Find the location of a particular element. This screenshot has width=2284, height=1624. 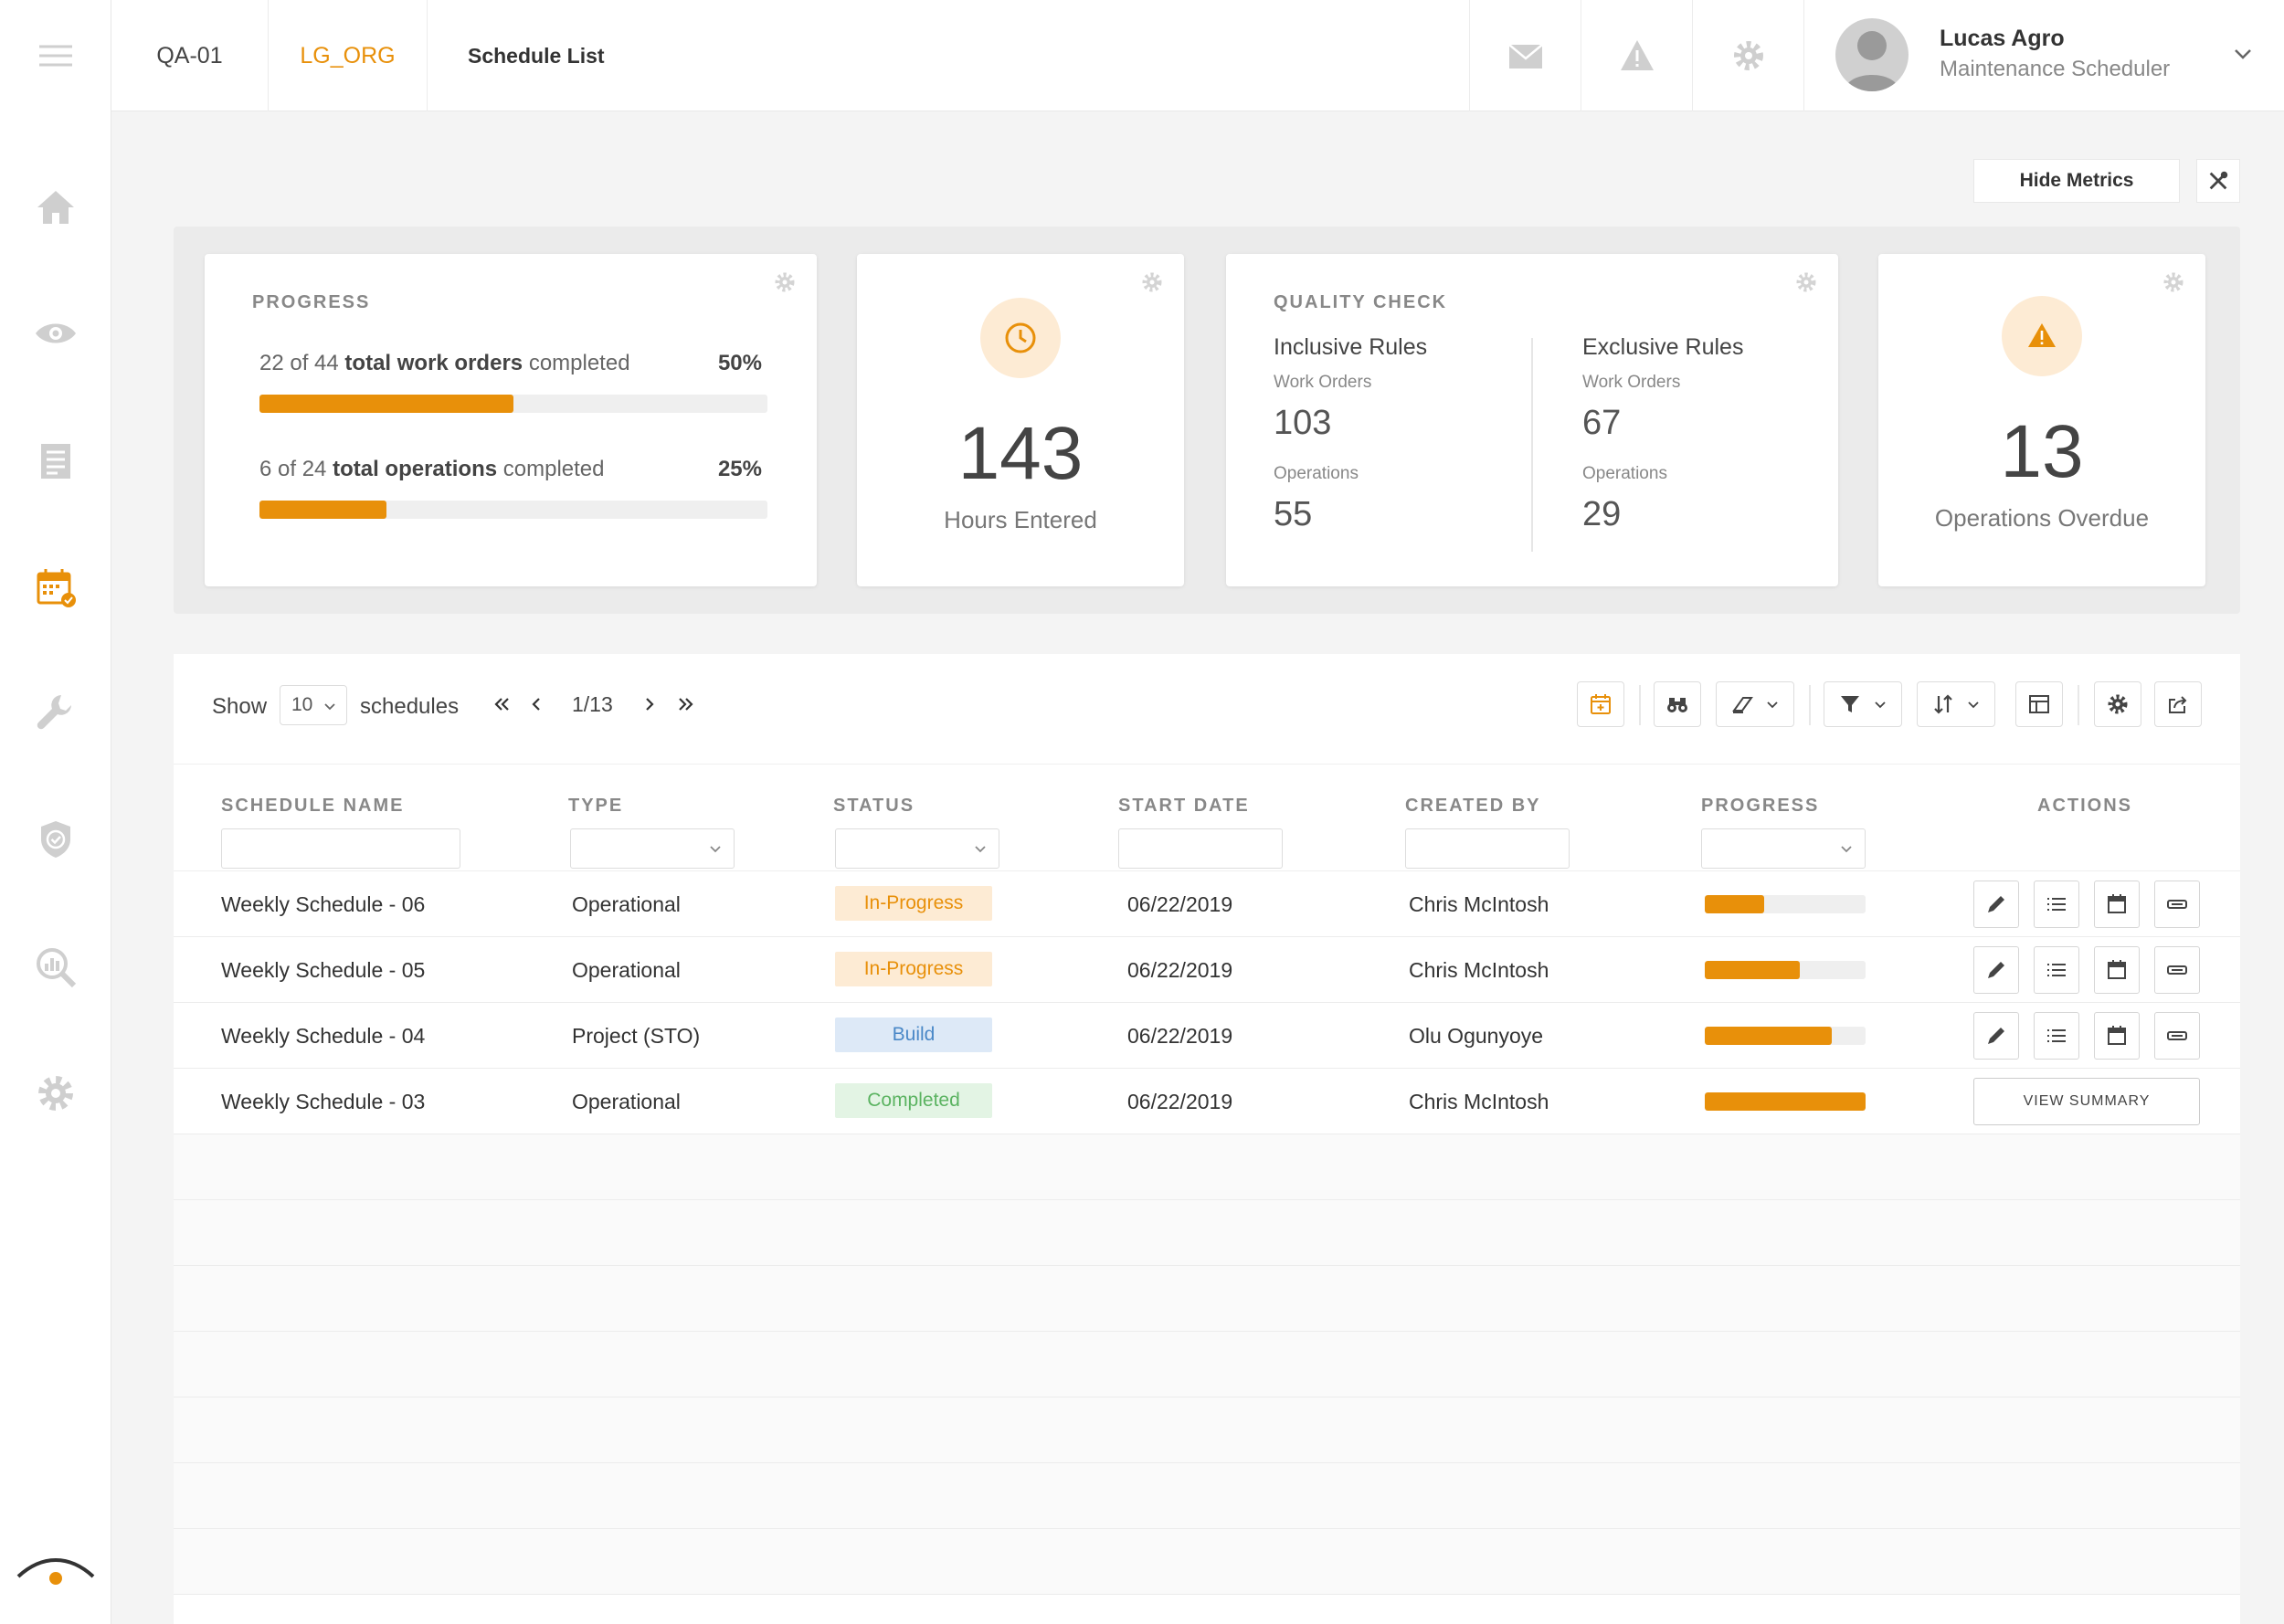

sidebar-item-view is located at coordinates (55, 333).